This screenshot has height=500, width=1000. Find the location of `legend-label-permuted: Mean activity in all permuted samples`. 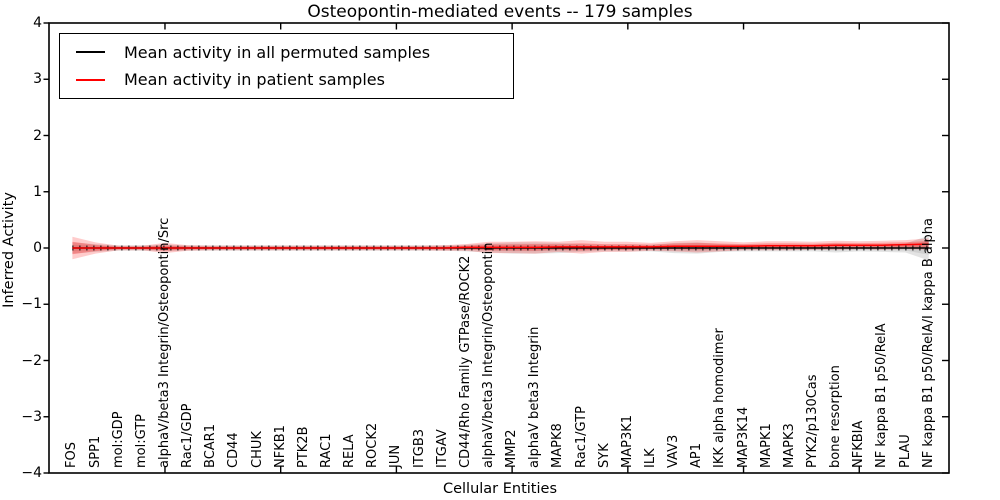

legend-label-permuted: Mean activity in all permuted samples is located at coordinates (277, 52).